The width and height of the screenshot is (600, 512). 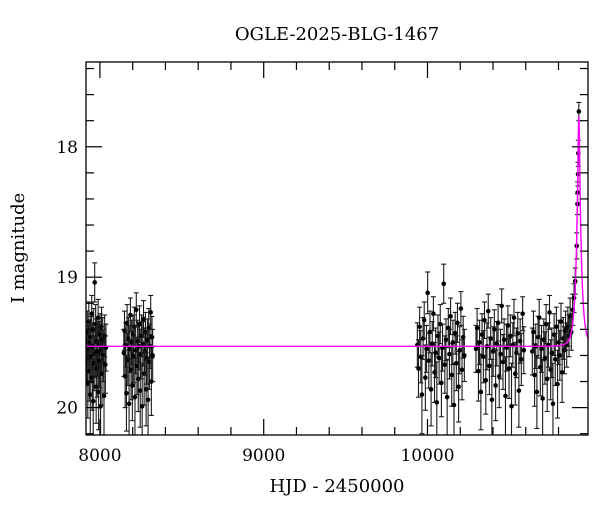 What do you see at coordinates (427, 456) in the screenshot?
I see `x-tick-label: 10000` at bounding box center [427, 456].